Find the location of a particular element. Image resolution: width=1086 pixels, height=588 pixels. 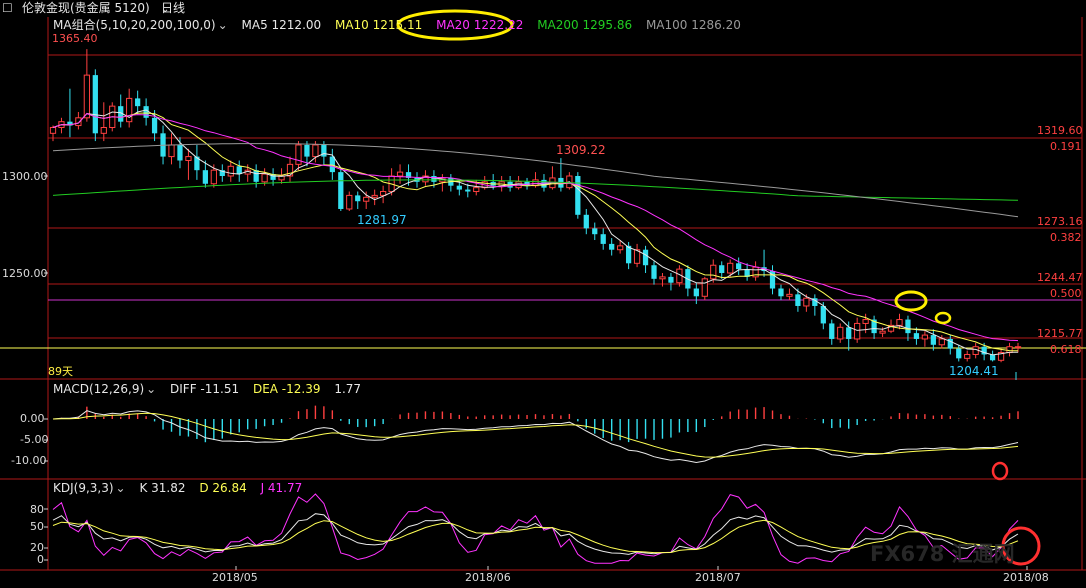

macd-tick-5: -5.00 is located at coordinates (34, 439).